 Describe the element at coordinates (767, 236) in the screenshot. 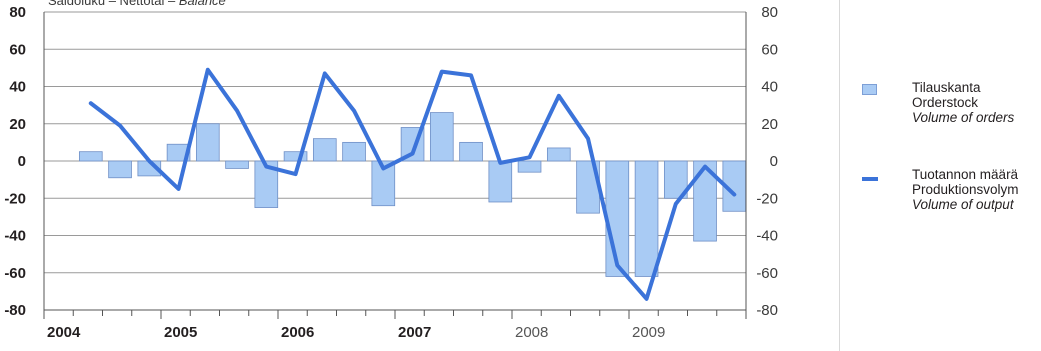

I see `y-label-right-2: -40` at that location.